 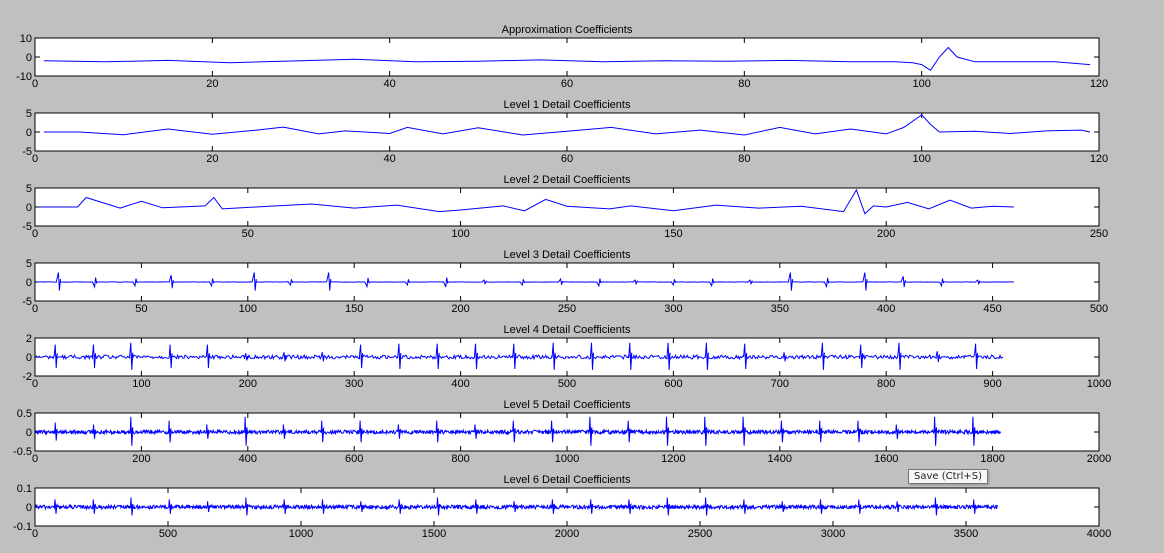 What do you see at coordinates (26, 39) in the screenshot?
I see `y-tick-label: 10` at bounding box center [26, 39].